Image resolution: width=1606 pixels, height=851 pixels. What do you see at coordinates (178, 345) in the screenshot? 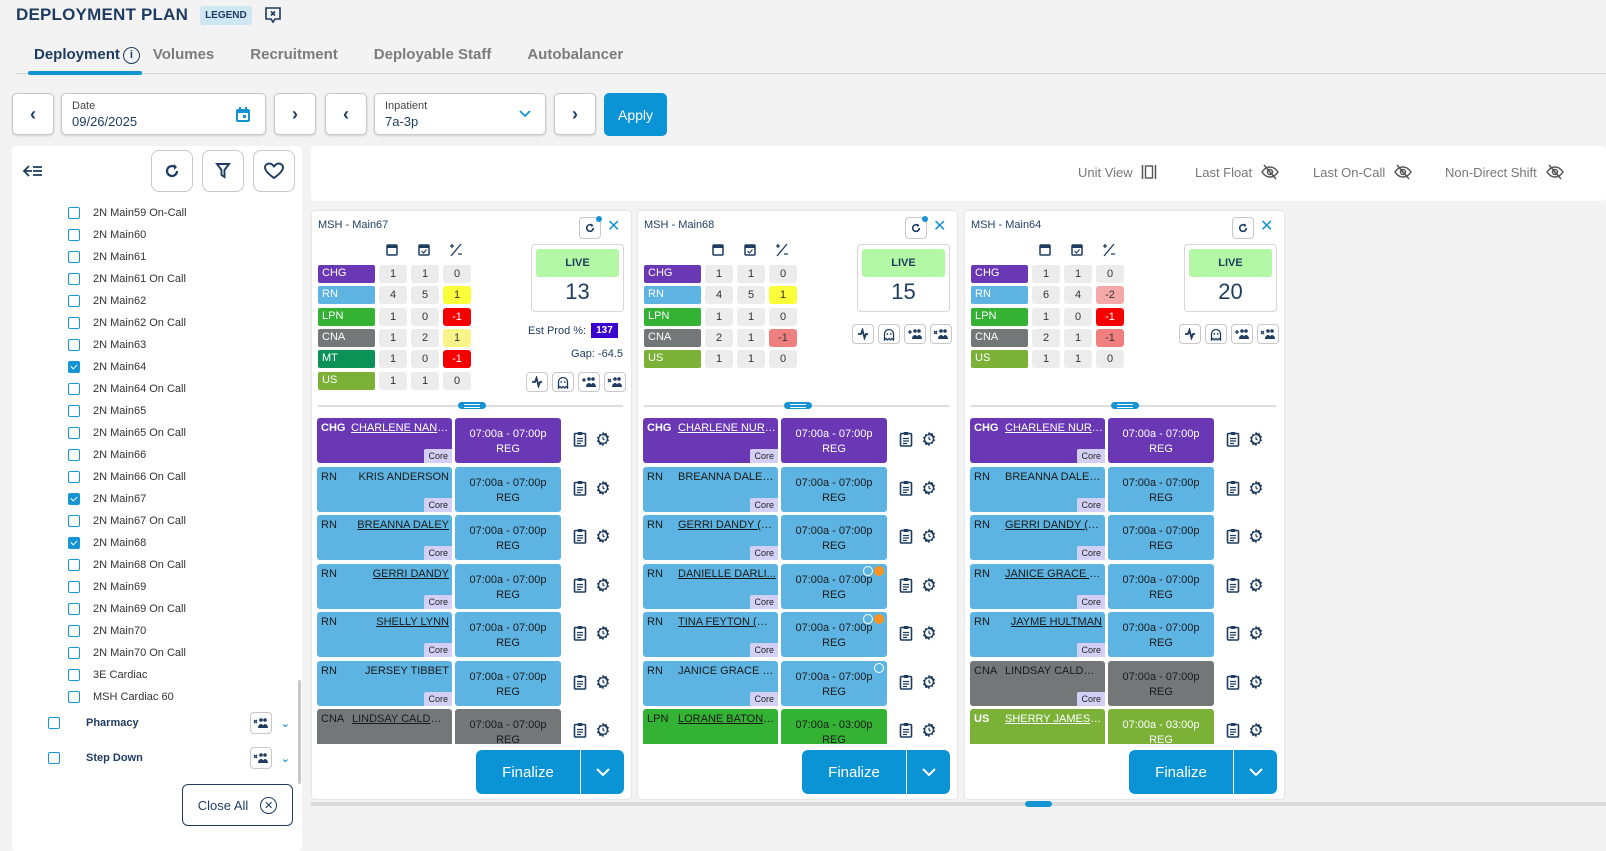
I see `sidebar-unit-item: 2N Main63` at bounding box center [178, 345].